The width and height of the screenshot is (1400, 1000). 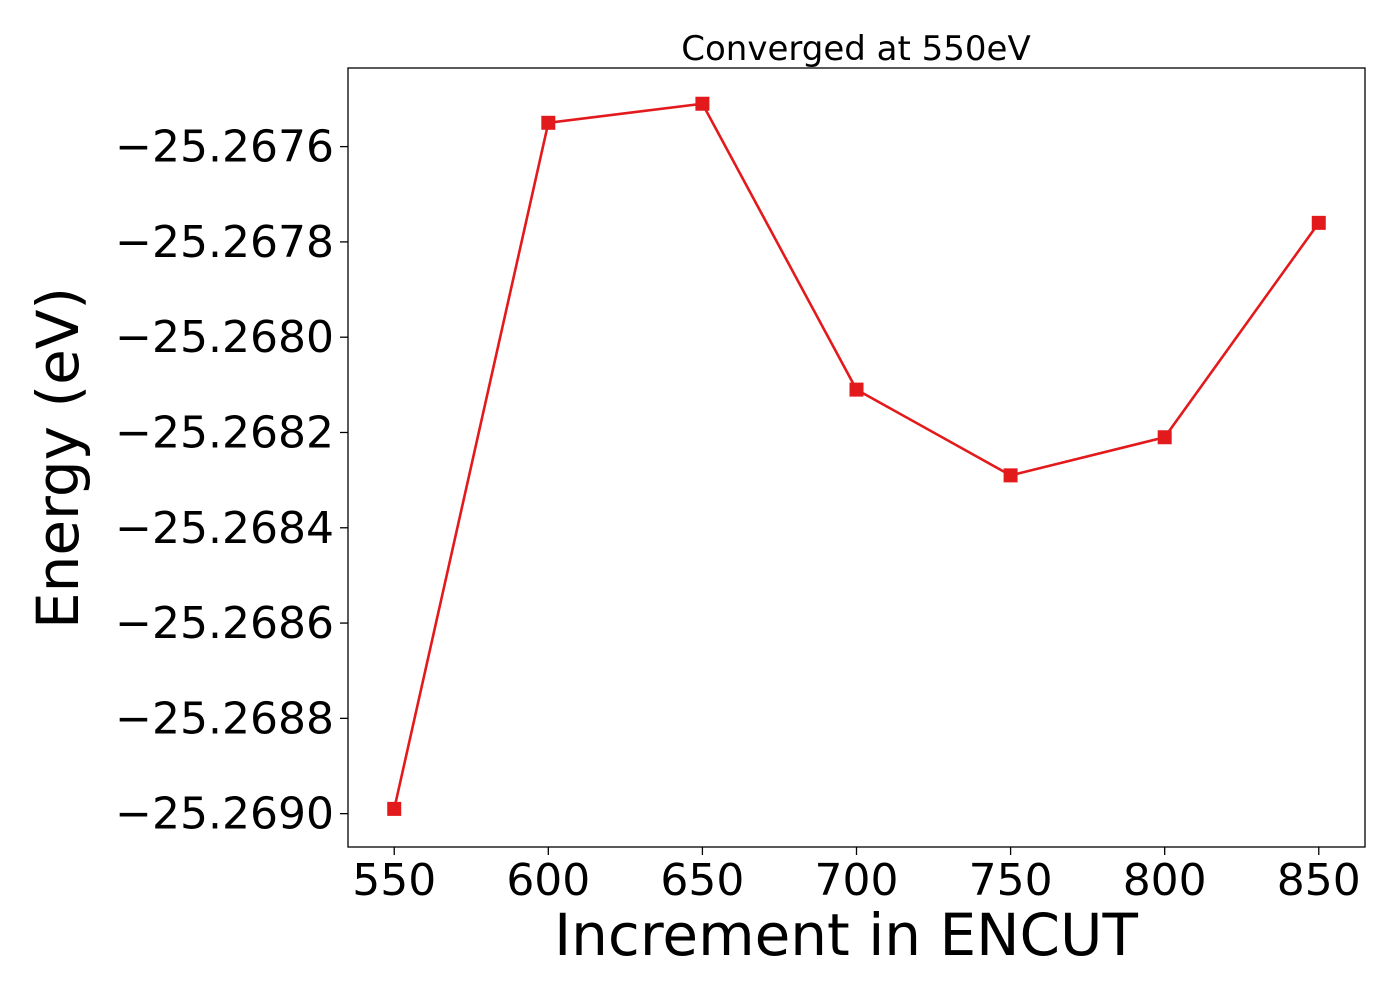 I want to click on x-axis-label: Increment in ENCUT, so click(x=846, y=935).